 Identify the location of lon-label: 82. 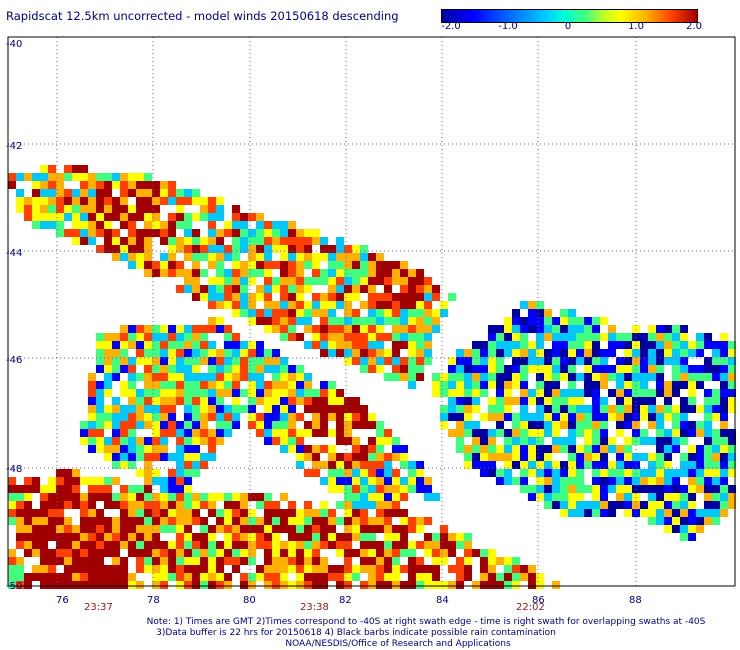
(345, 600).